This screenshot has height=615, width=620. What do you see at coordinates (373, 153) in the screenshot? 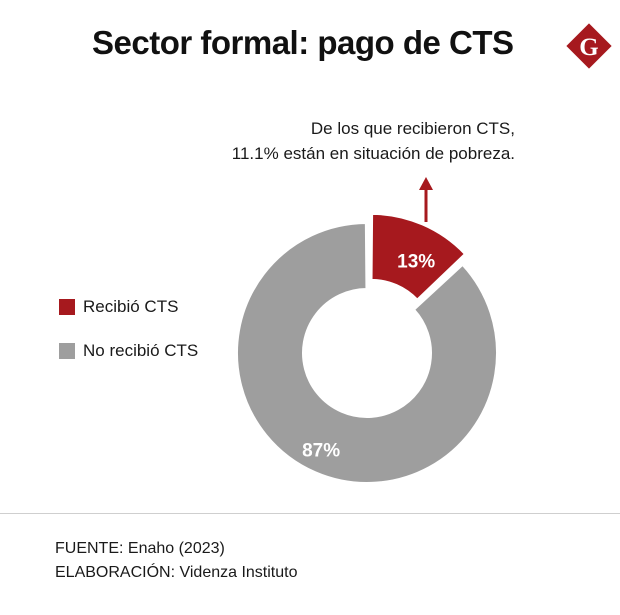
I see `annotation-line-2: 11.1% están en situación de pobreza.` at bounding box center [373, 153].